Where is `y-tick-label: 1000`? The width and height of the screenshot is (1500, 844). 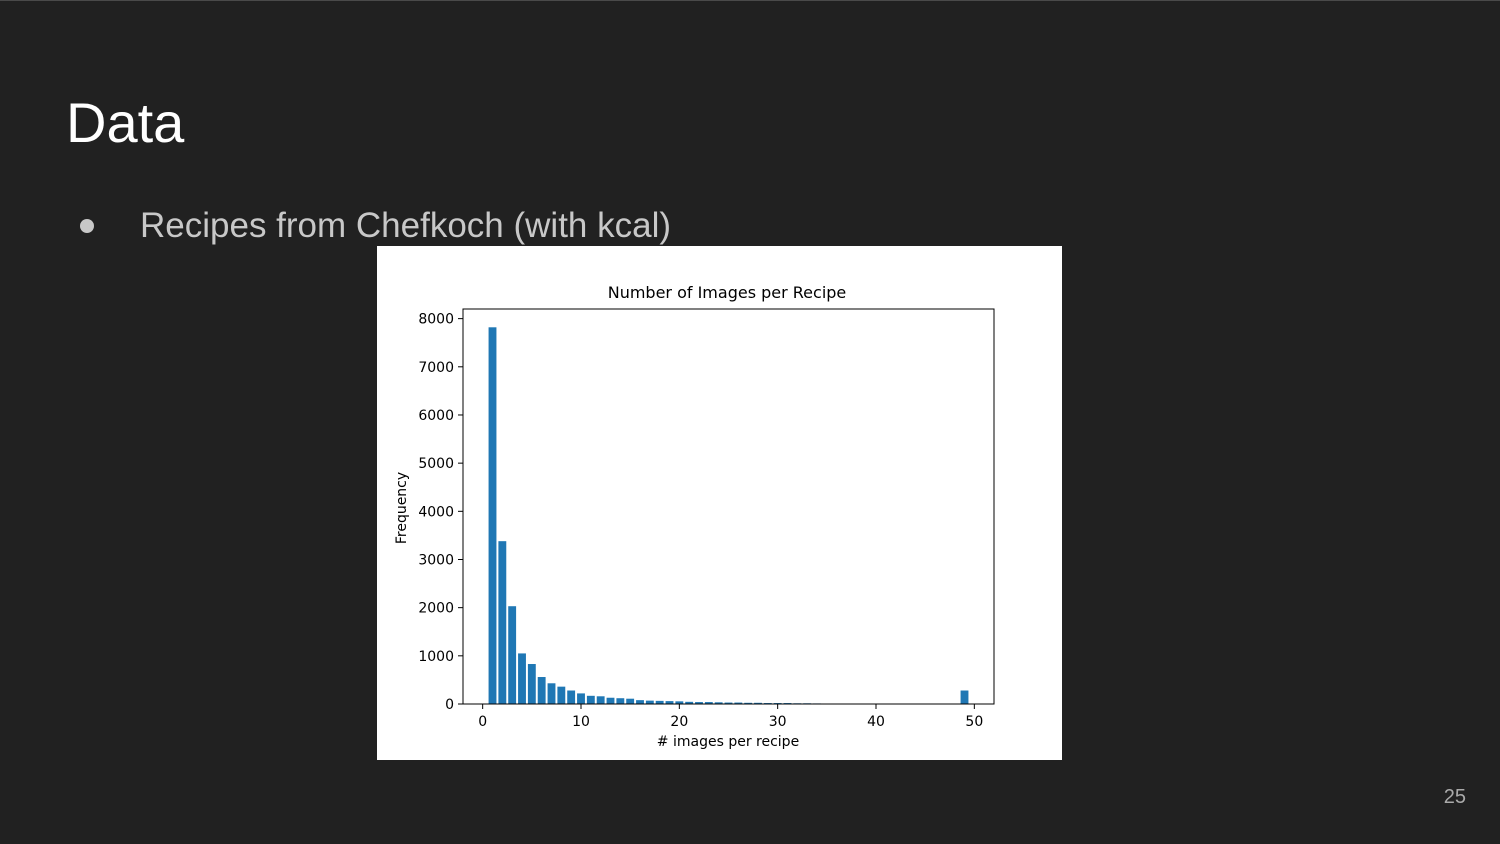 y-tick-label: 1000 is located at coordinates (436, 657).